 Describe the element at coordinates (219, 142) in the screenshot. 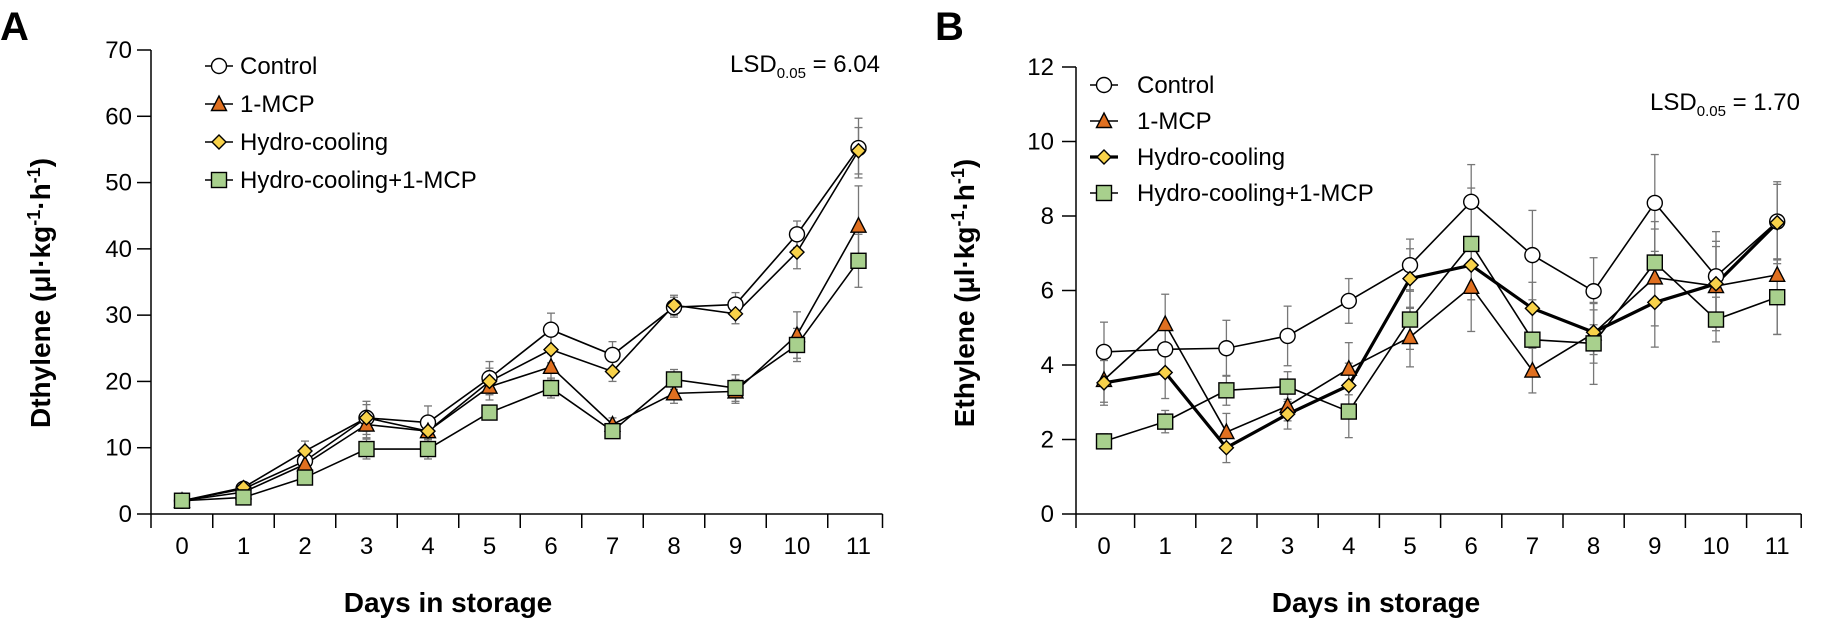

I see `panel-a-legend-marker-diamond` at that location.